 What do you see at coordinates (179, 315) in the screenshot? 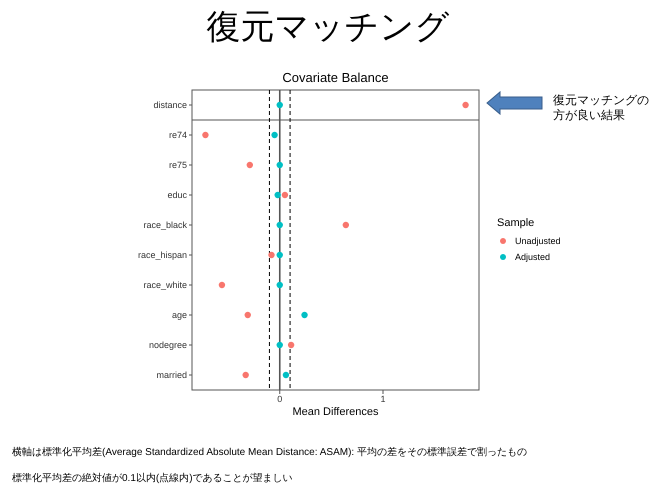
I see `y-tick-label: age` at bounding box center [179, 315].